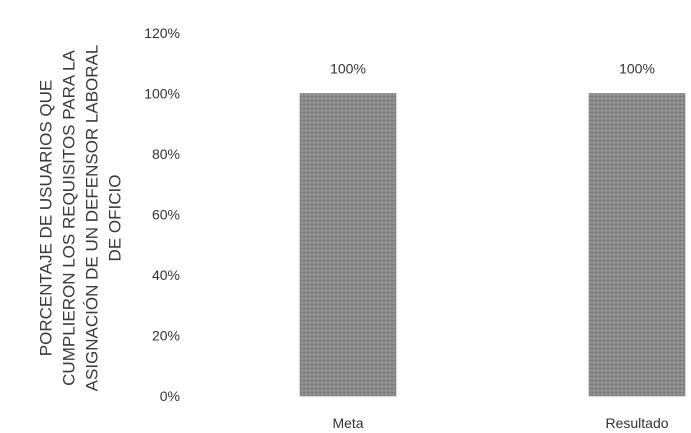  What do you see at coordinates (637, 245) in the screenshot?
I see `bar-resultado` at bounding box center [637, 245].